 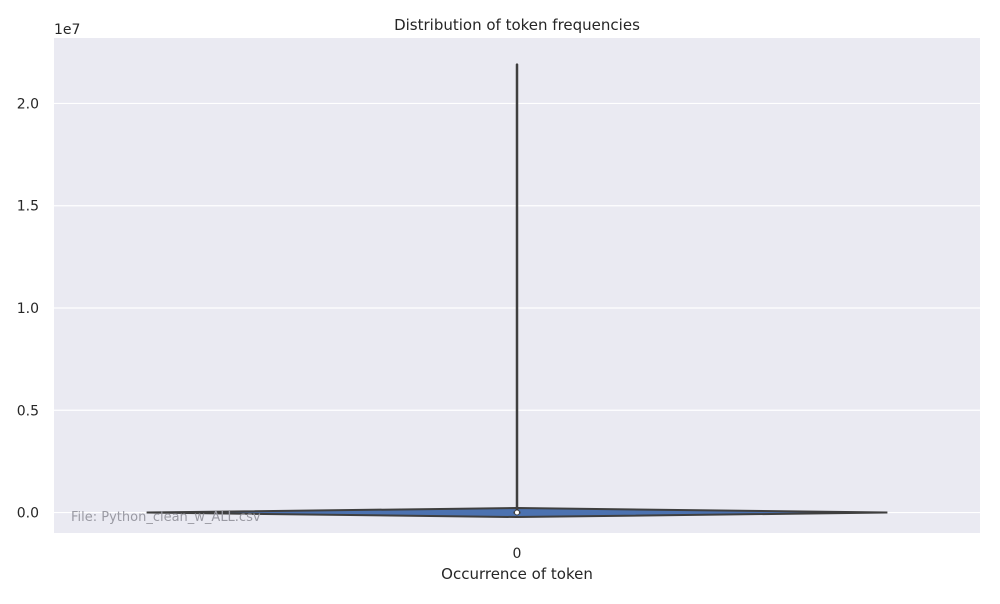 I want to click on violin-median-point, so click(x=517, y=512).